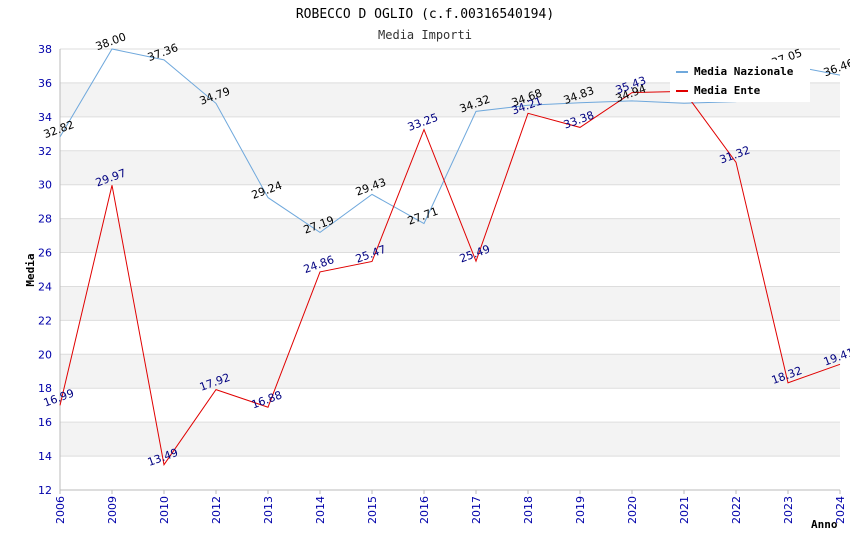  What do you see at coordinates (45, 388) in the screenshot?
I see `y-tick-label: 18` at bounding box center [45, 388].